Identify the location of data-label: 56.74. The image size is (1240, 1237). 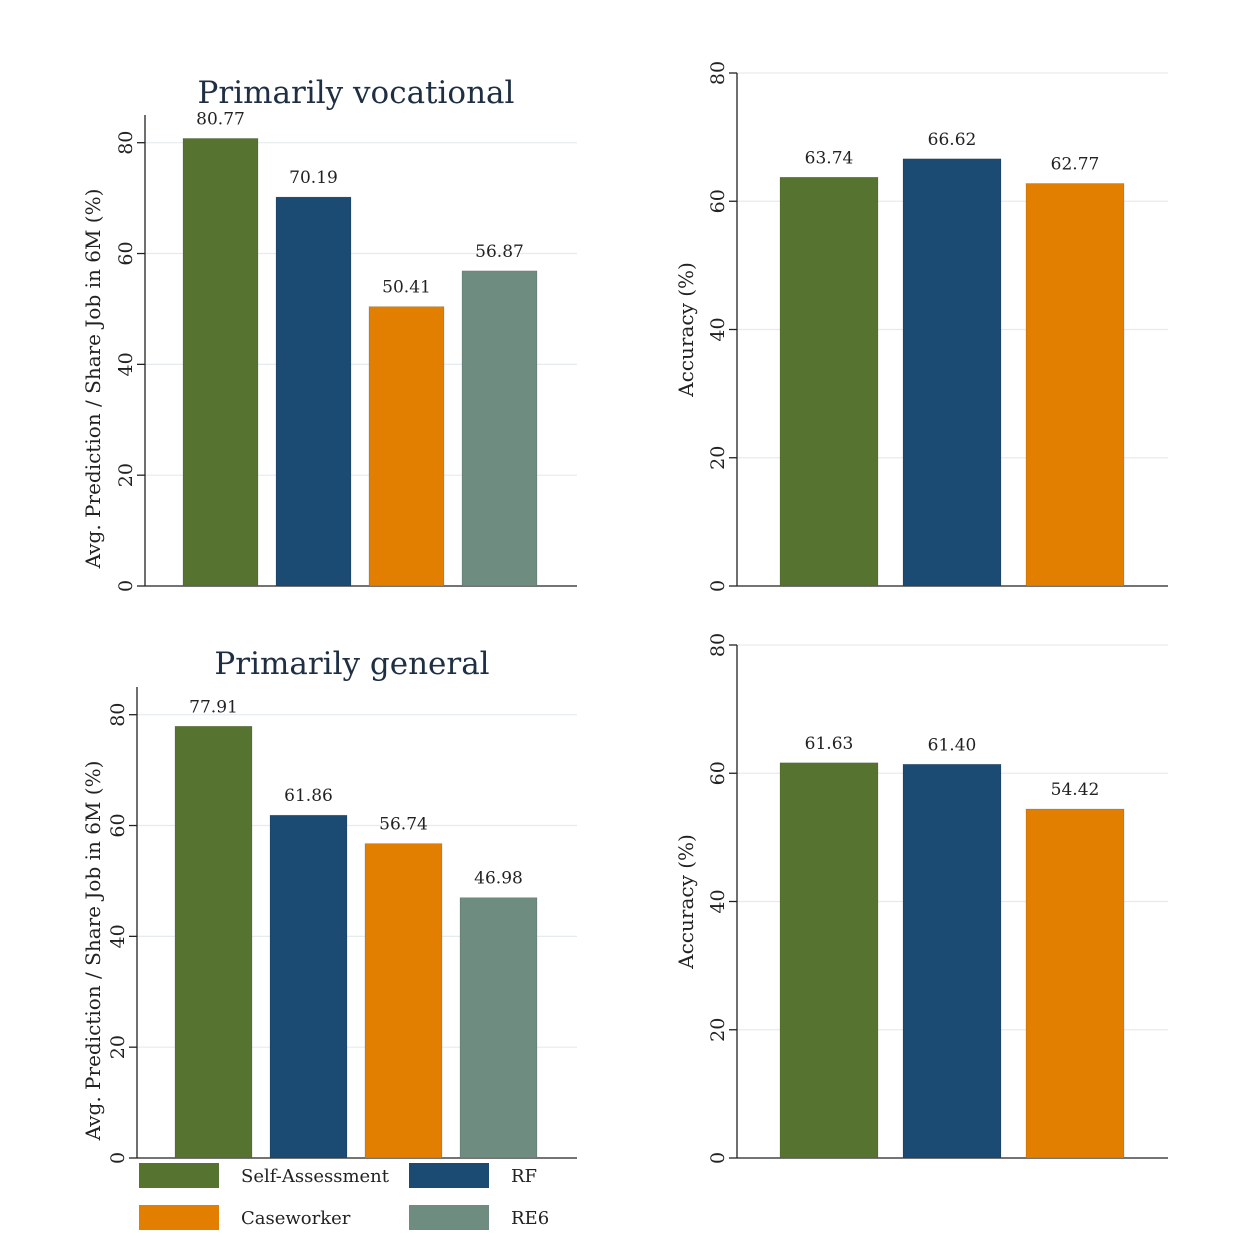
(403, 825).